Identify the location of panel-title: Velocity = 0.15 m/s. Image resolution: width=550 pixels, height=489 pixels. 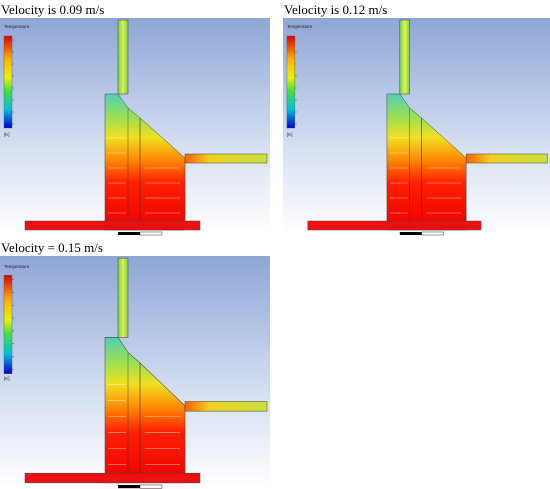
(52, 247).